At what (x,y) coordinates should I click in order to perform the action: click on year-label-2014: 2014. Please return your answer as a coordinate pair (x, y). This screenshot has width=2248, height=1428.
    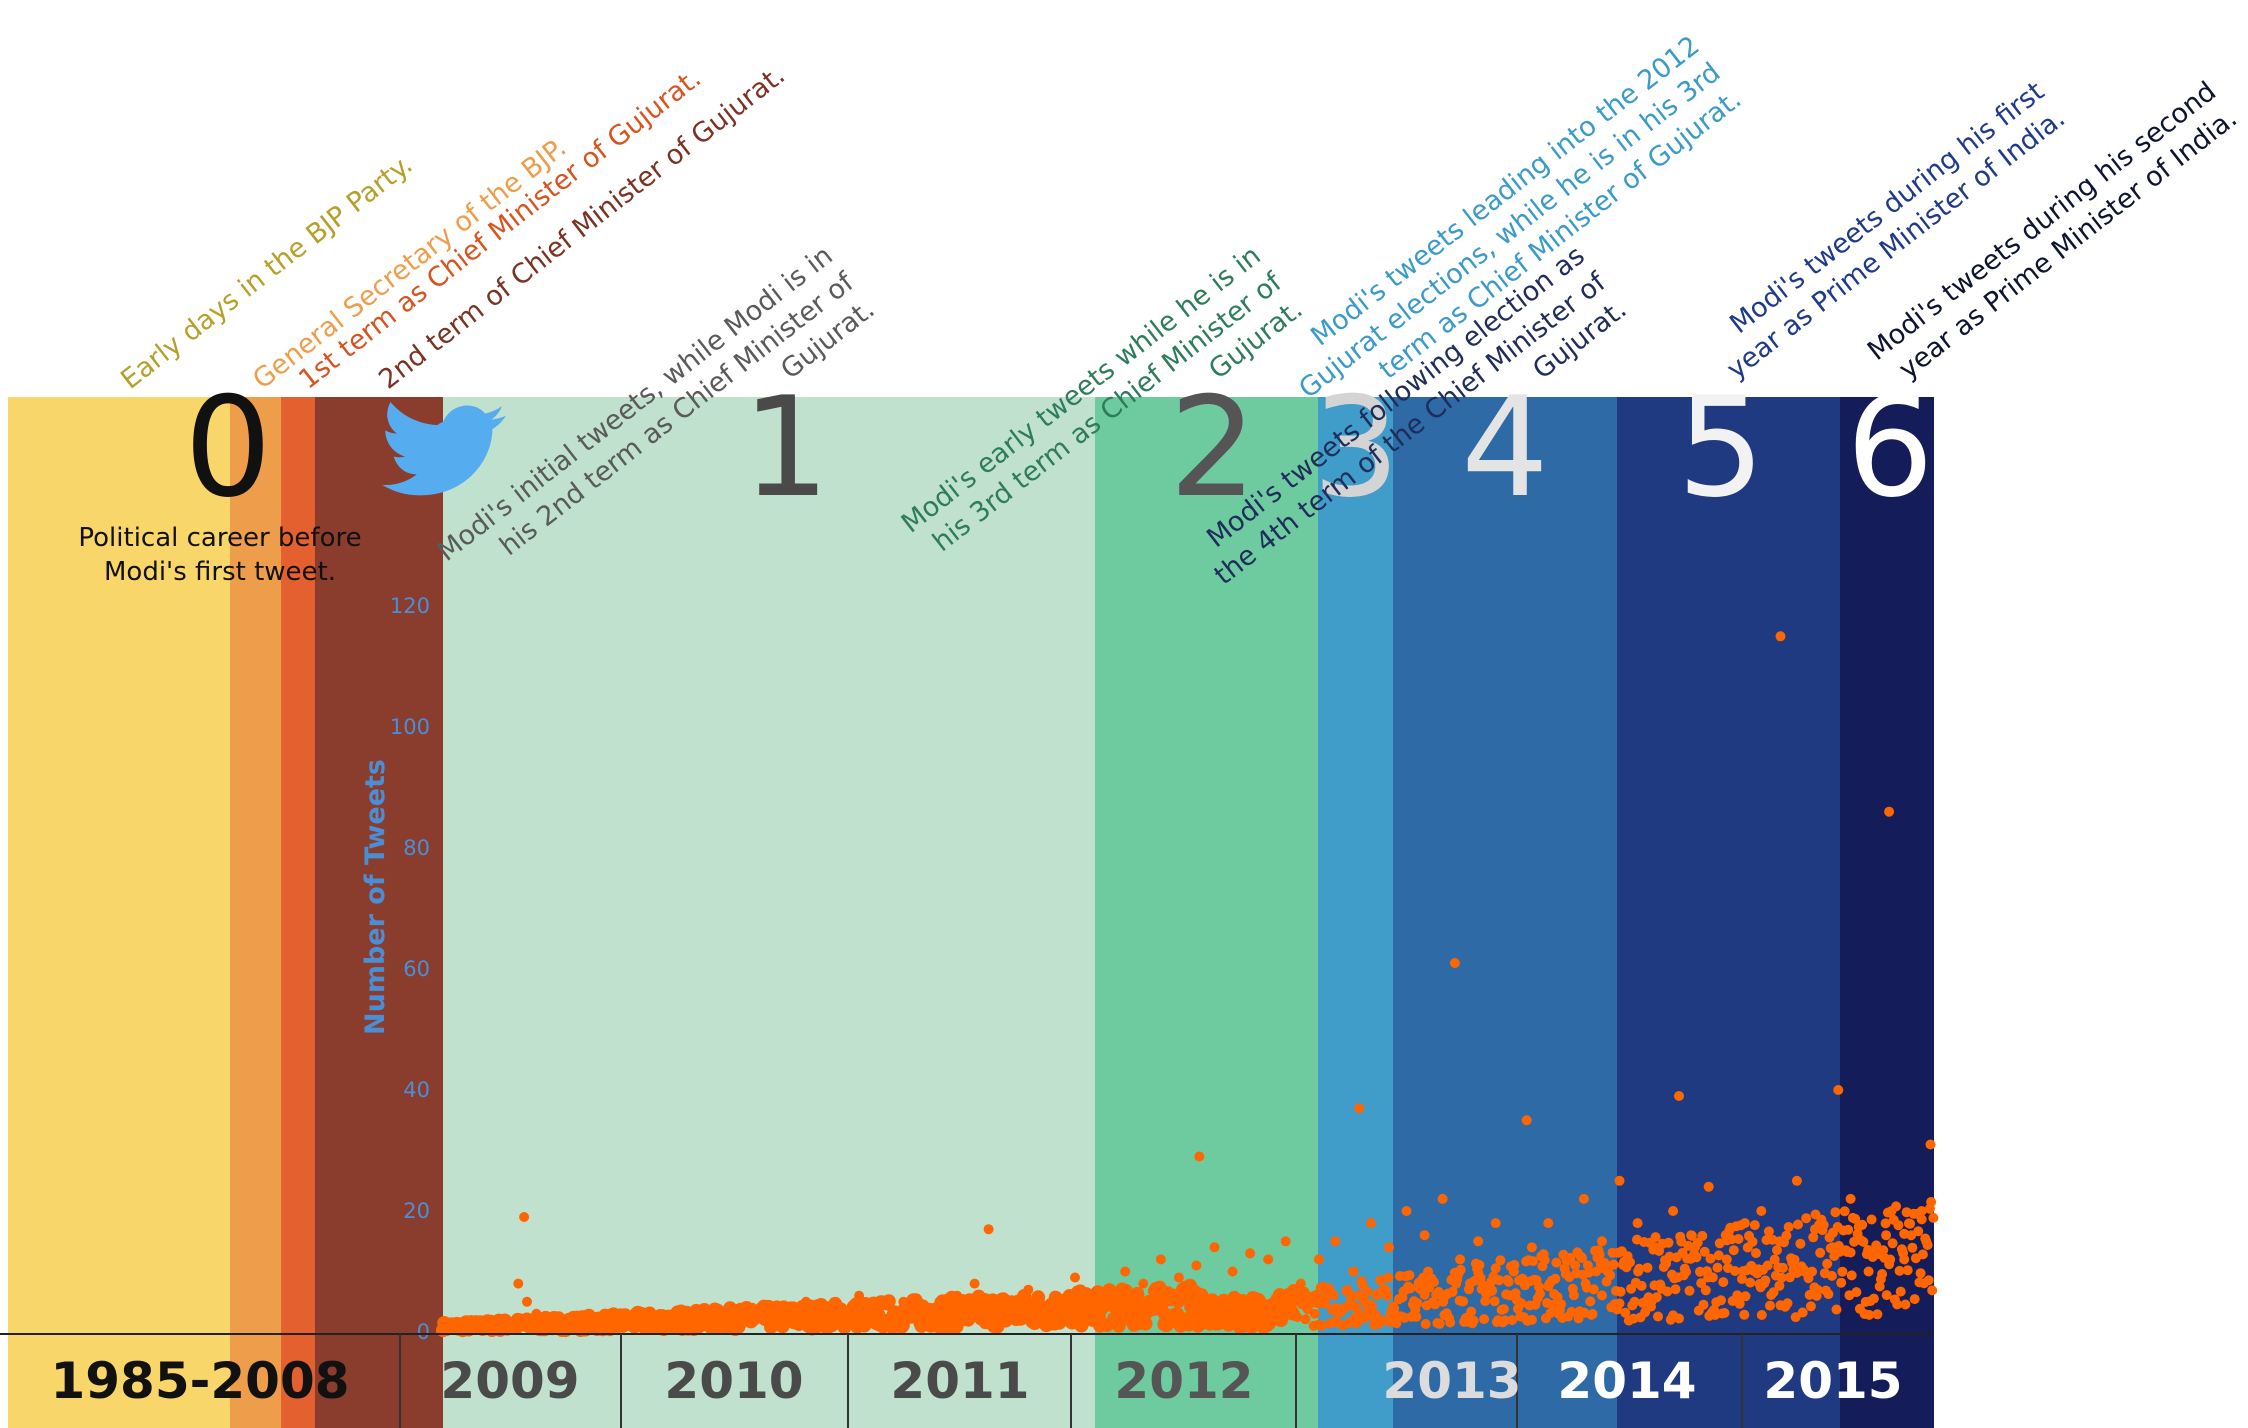
    Looking at the image, I should click on (1626, 1381).